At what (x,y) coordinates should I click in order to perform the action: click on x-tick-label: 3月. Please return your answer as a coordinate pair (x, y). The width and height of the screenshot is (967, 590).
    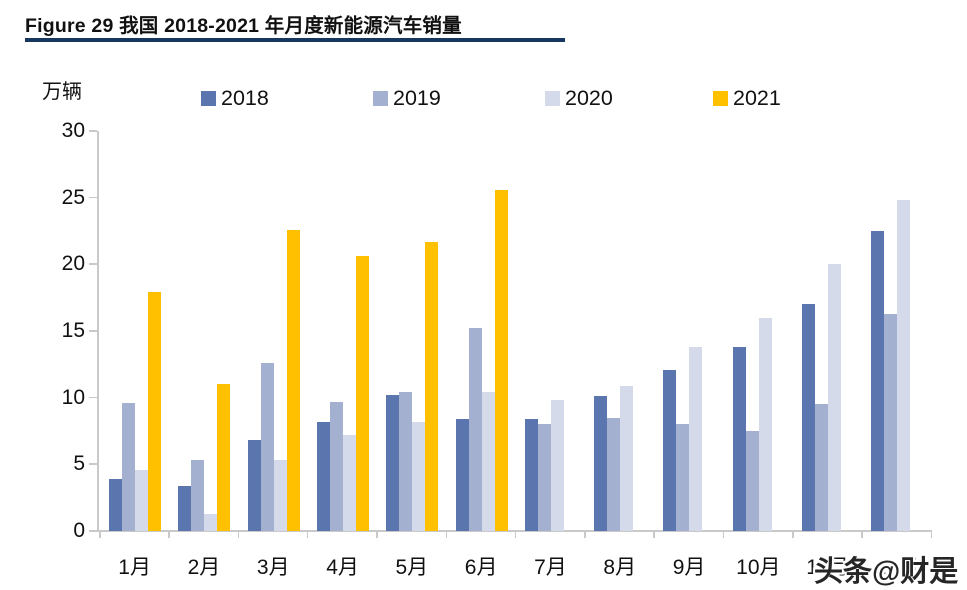
    Looking at the image, I should click on (273, 567).